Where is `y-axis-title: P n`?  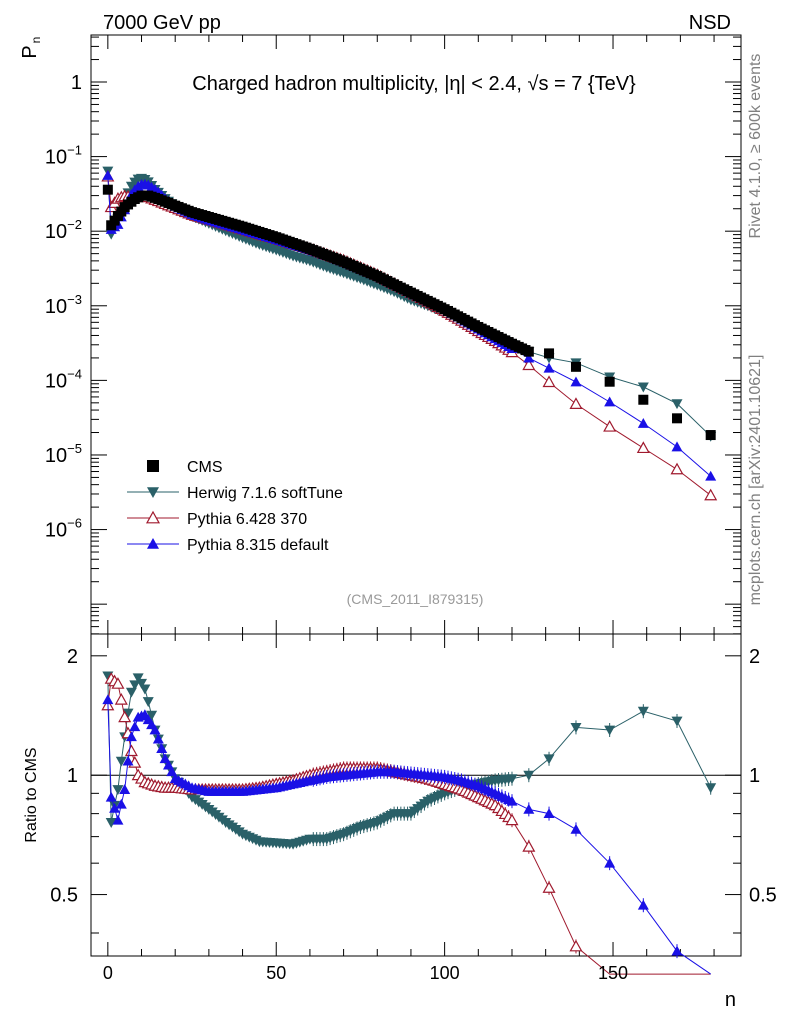 y-axis-title: P n is located at coordinates (31, 48).